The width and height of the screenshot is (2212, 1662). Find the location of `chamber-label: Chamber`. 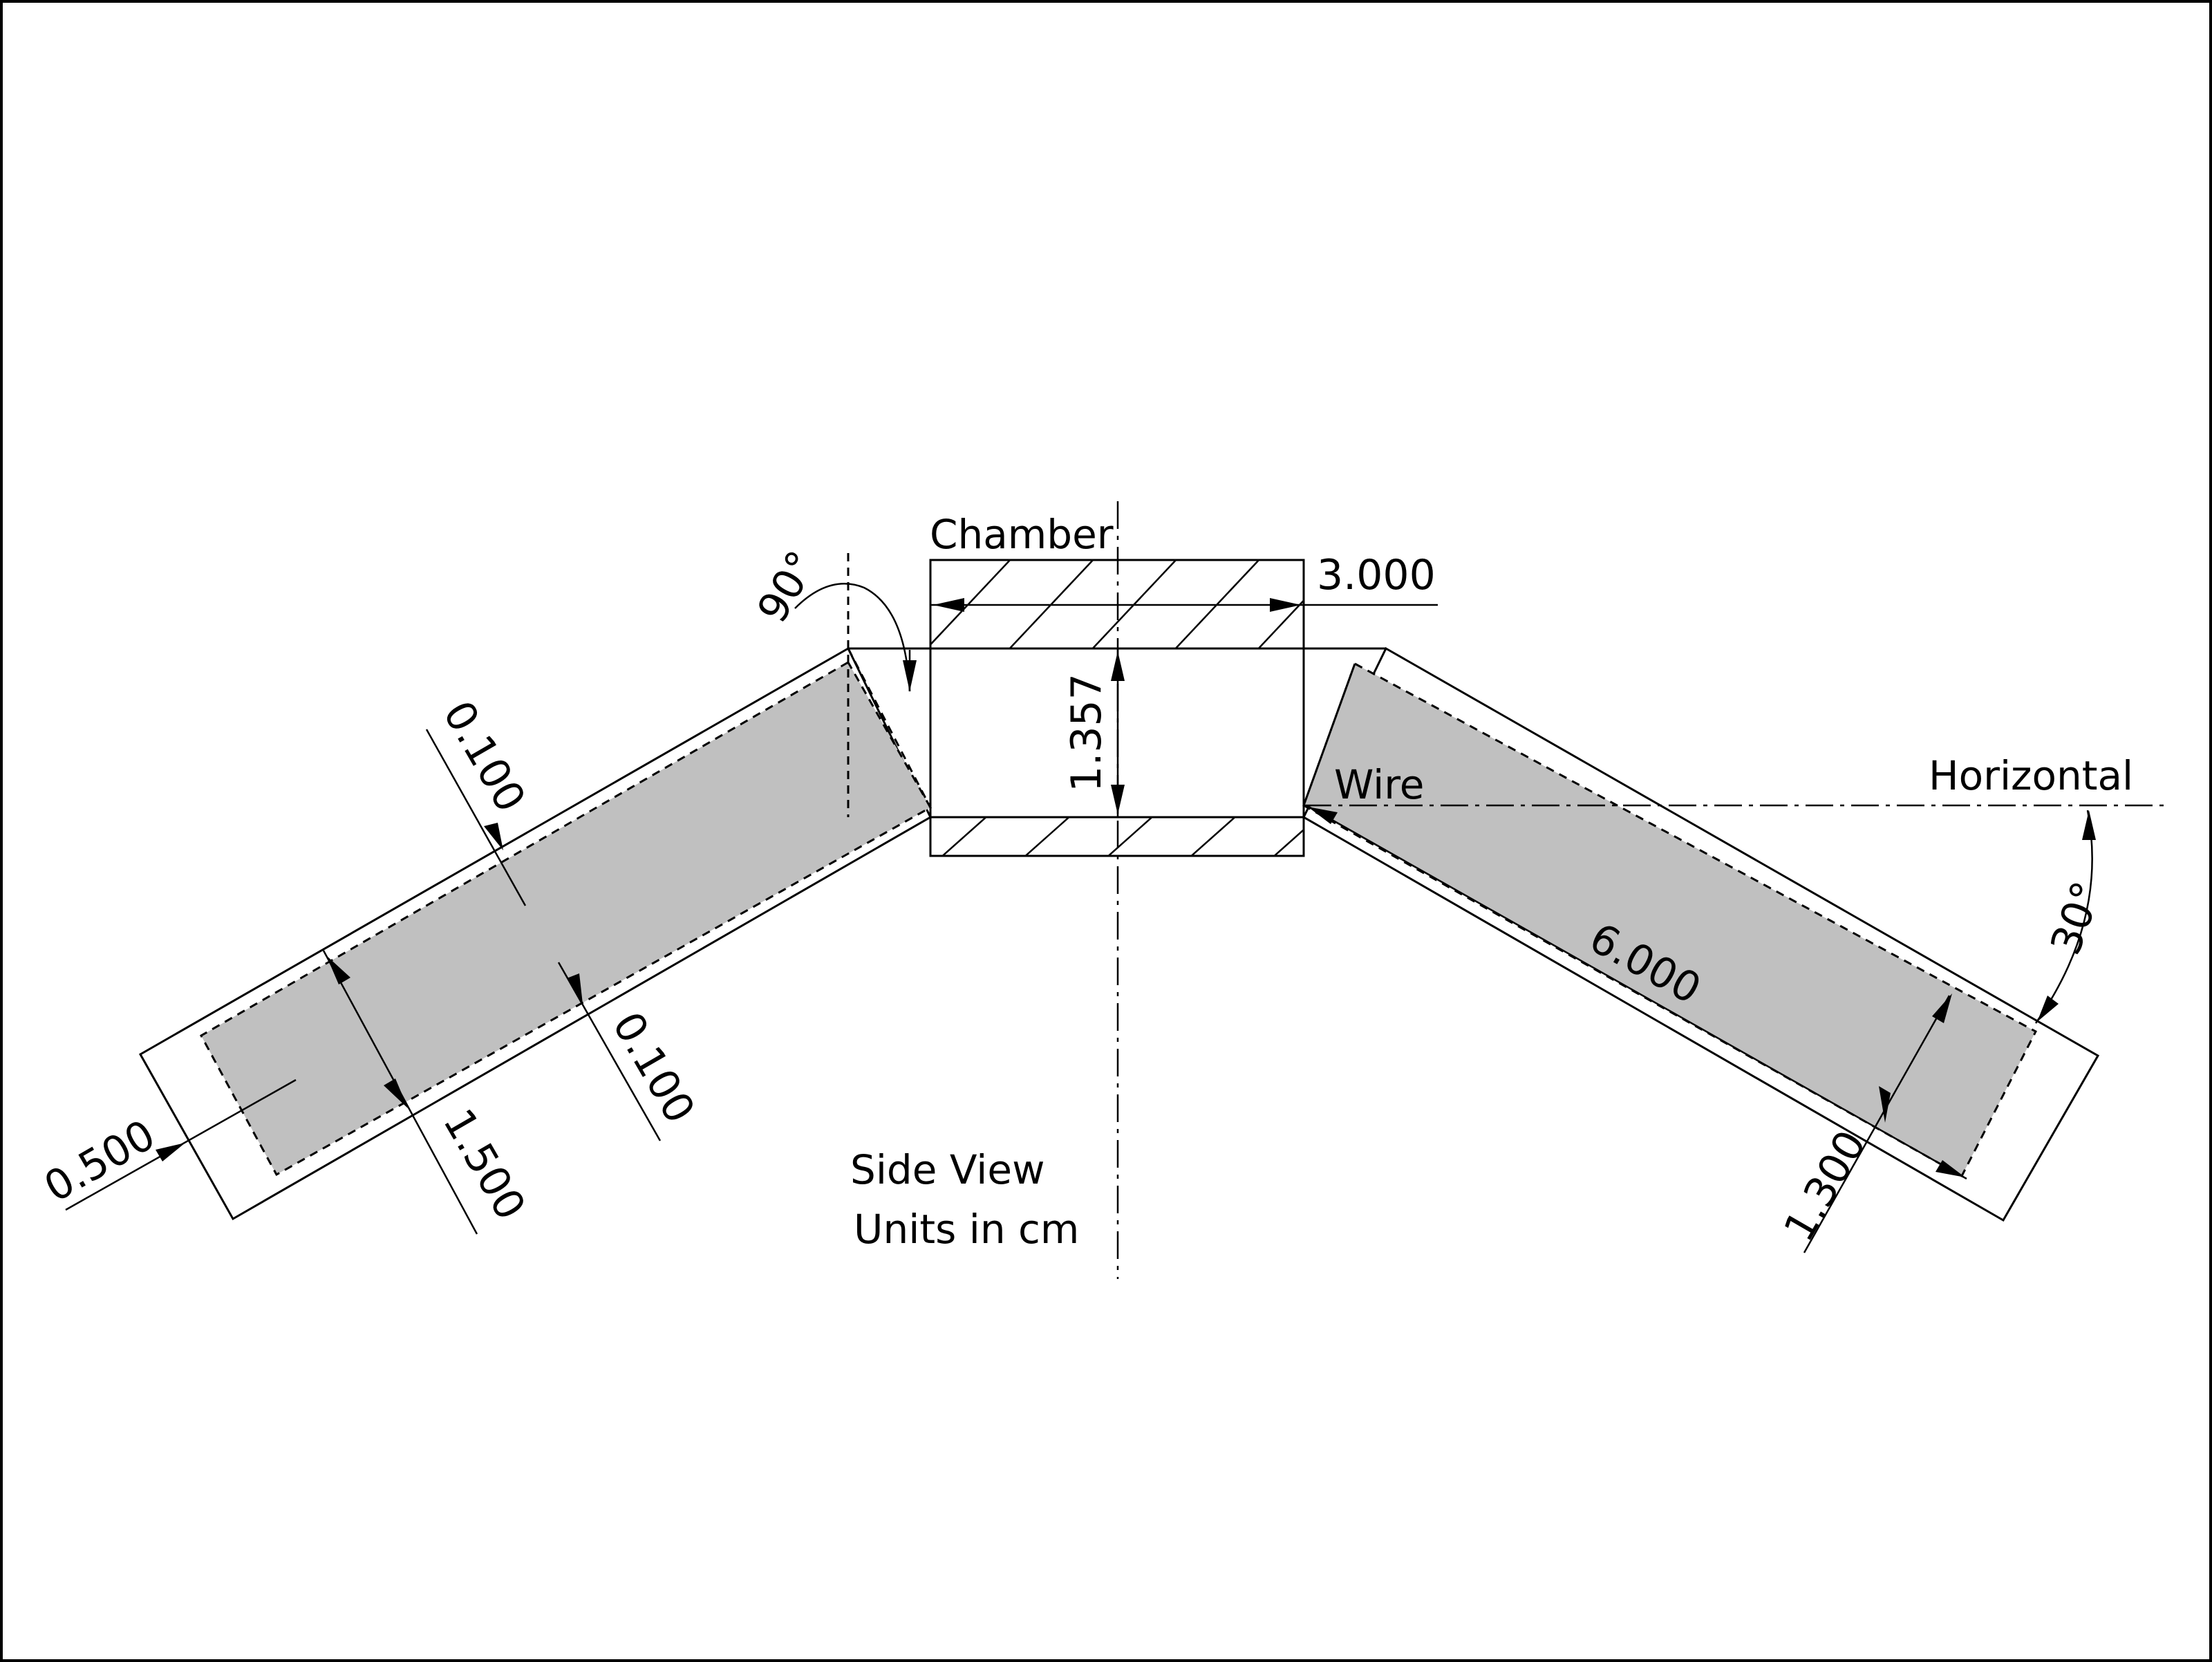

chamber-label: Chamber is located at coordinates (1022, 534).